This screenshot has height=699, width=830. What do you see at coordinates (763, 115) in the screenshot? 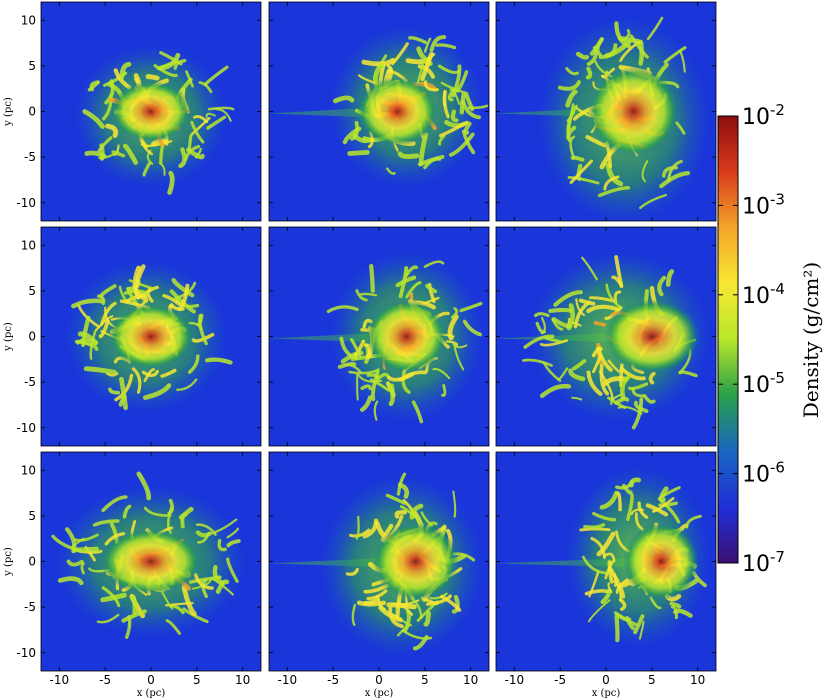
I see `colorbar-tick-label: 10⁻²` at bounding box center [763, 115].